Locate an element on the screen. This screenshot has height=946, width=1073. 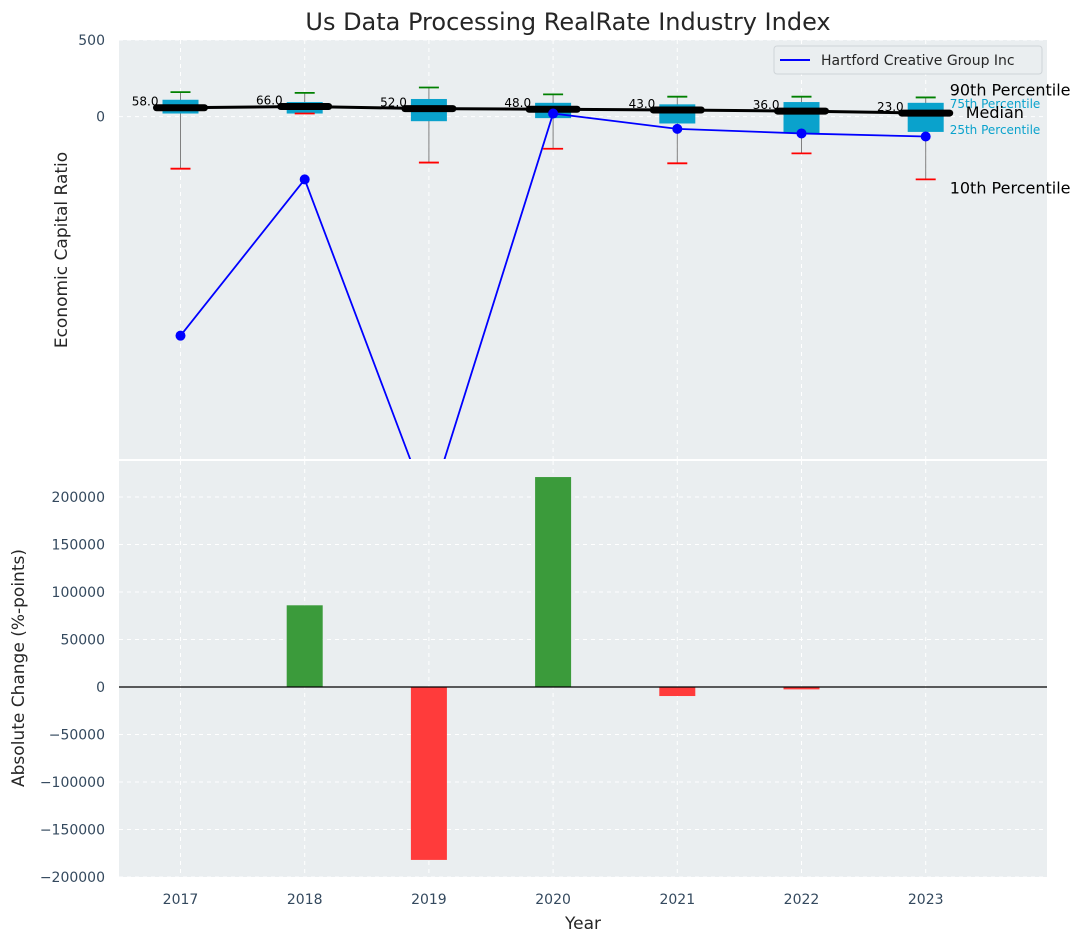
top-y-tick-label: 0 is located at coordinates (100, 118).